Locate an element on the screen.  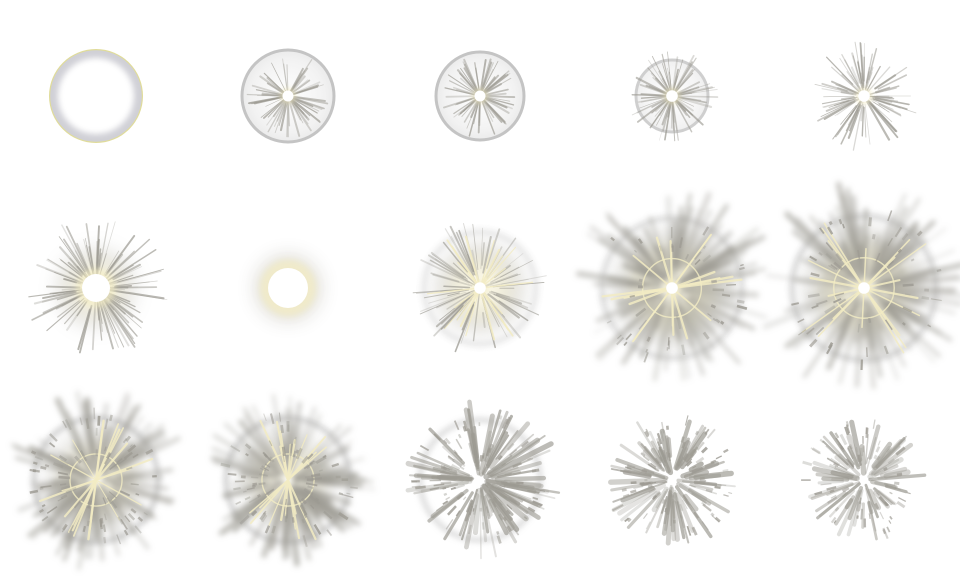
explosion-frame is located at coordinates (671, 287).